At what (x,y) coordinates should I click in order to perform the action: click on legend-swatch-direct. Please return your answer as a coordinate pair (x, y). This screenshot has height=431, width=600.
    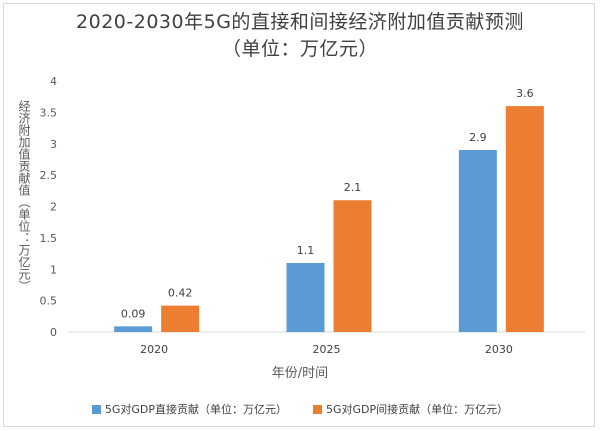
    Looking at the image, I should click on (96, 409).